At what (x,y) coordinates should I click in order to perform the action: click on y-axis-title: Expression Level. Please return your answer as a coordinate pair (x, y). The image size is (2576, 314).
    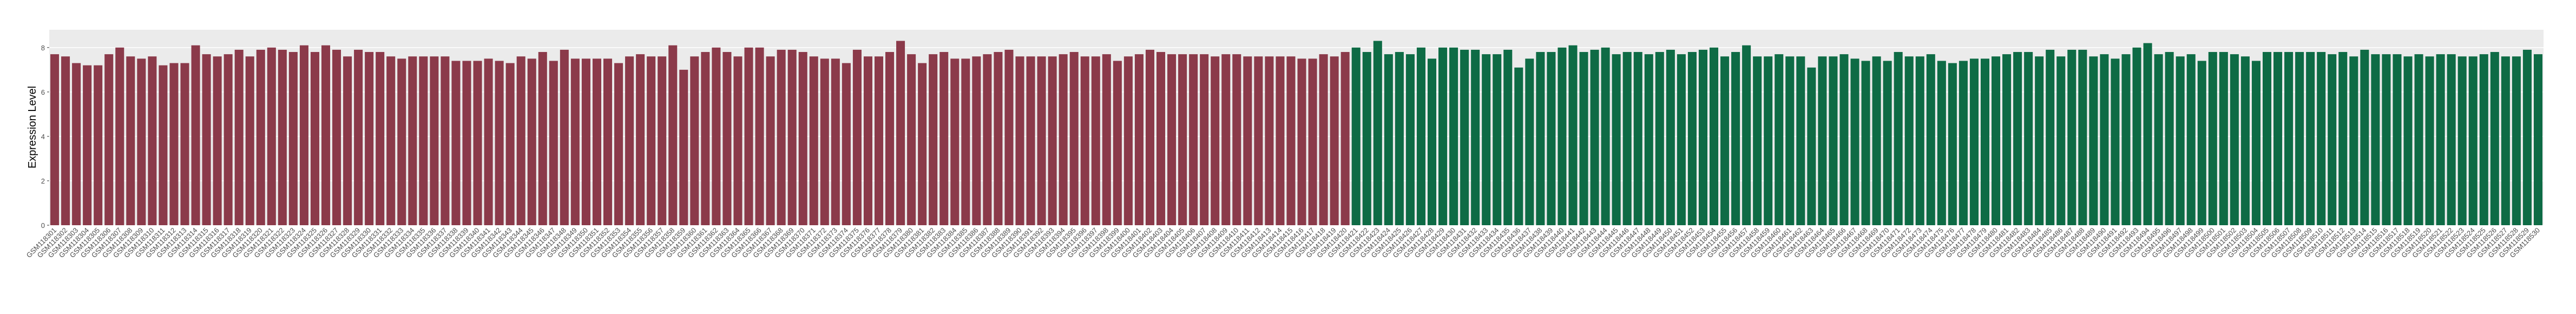
    Looking at the image, I should click on (32, 127).